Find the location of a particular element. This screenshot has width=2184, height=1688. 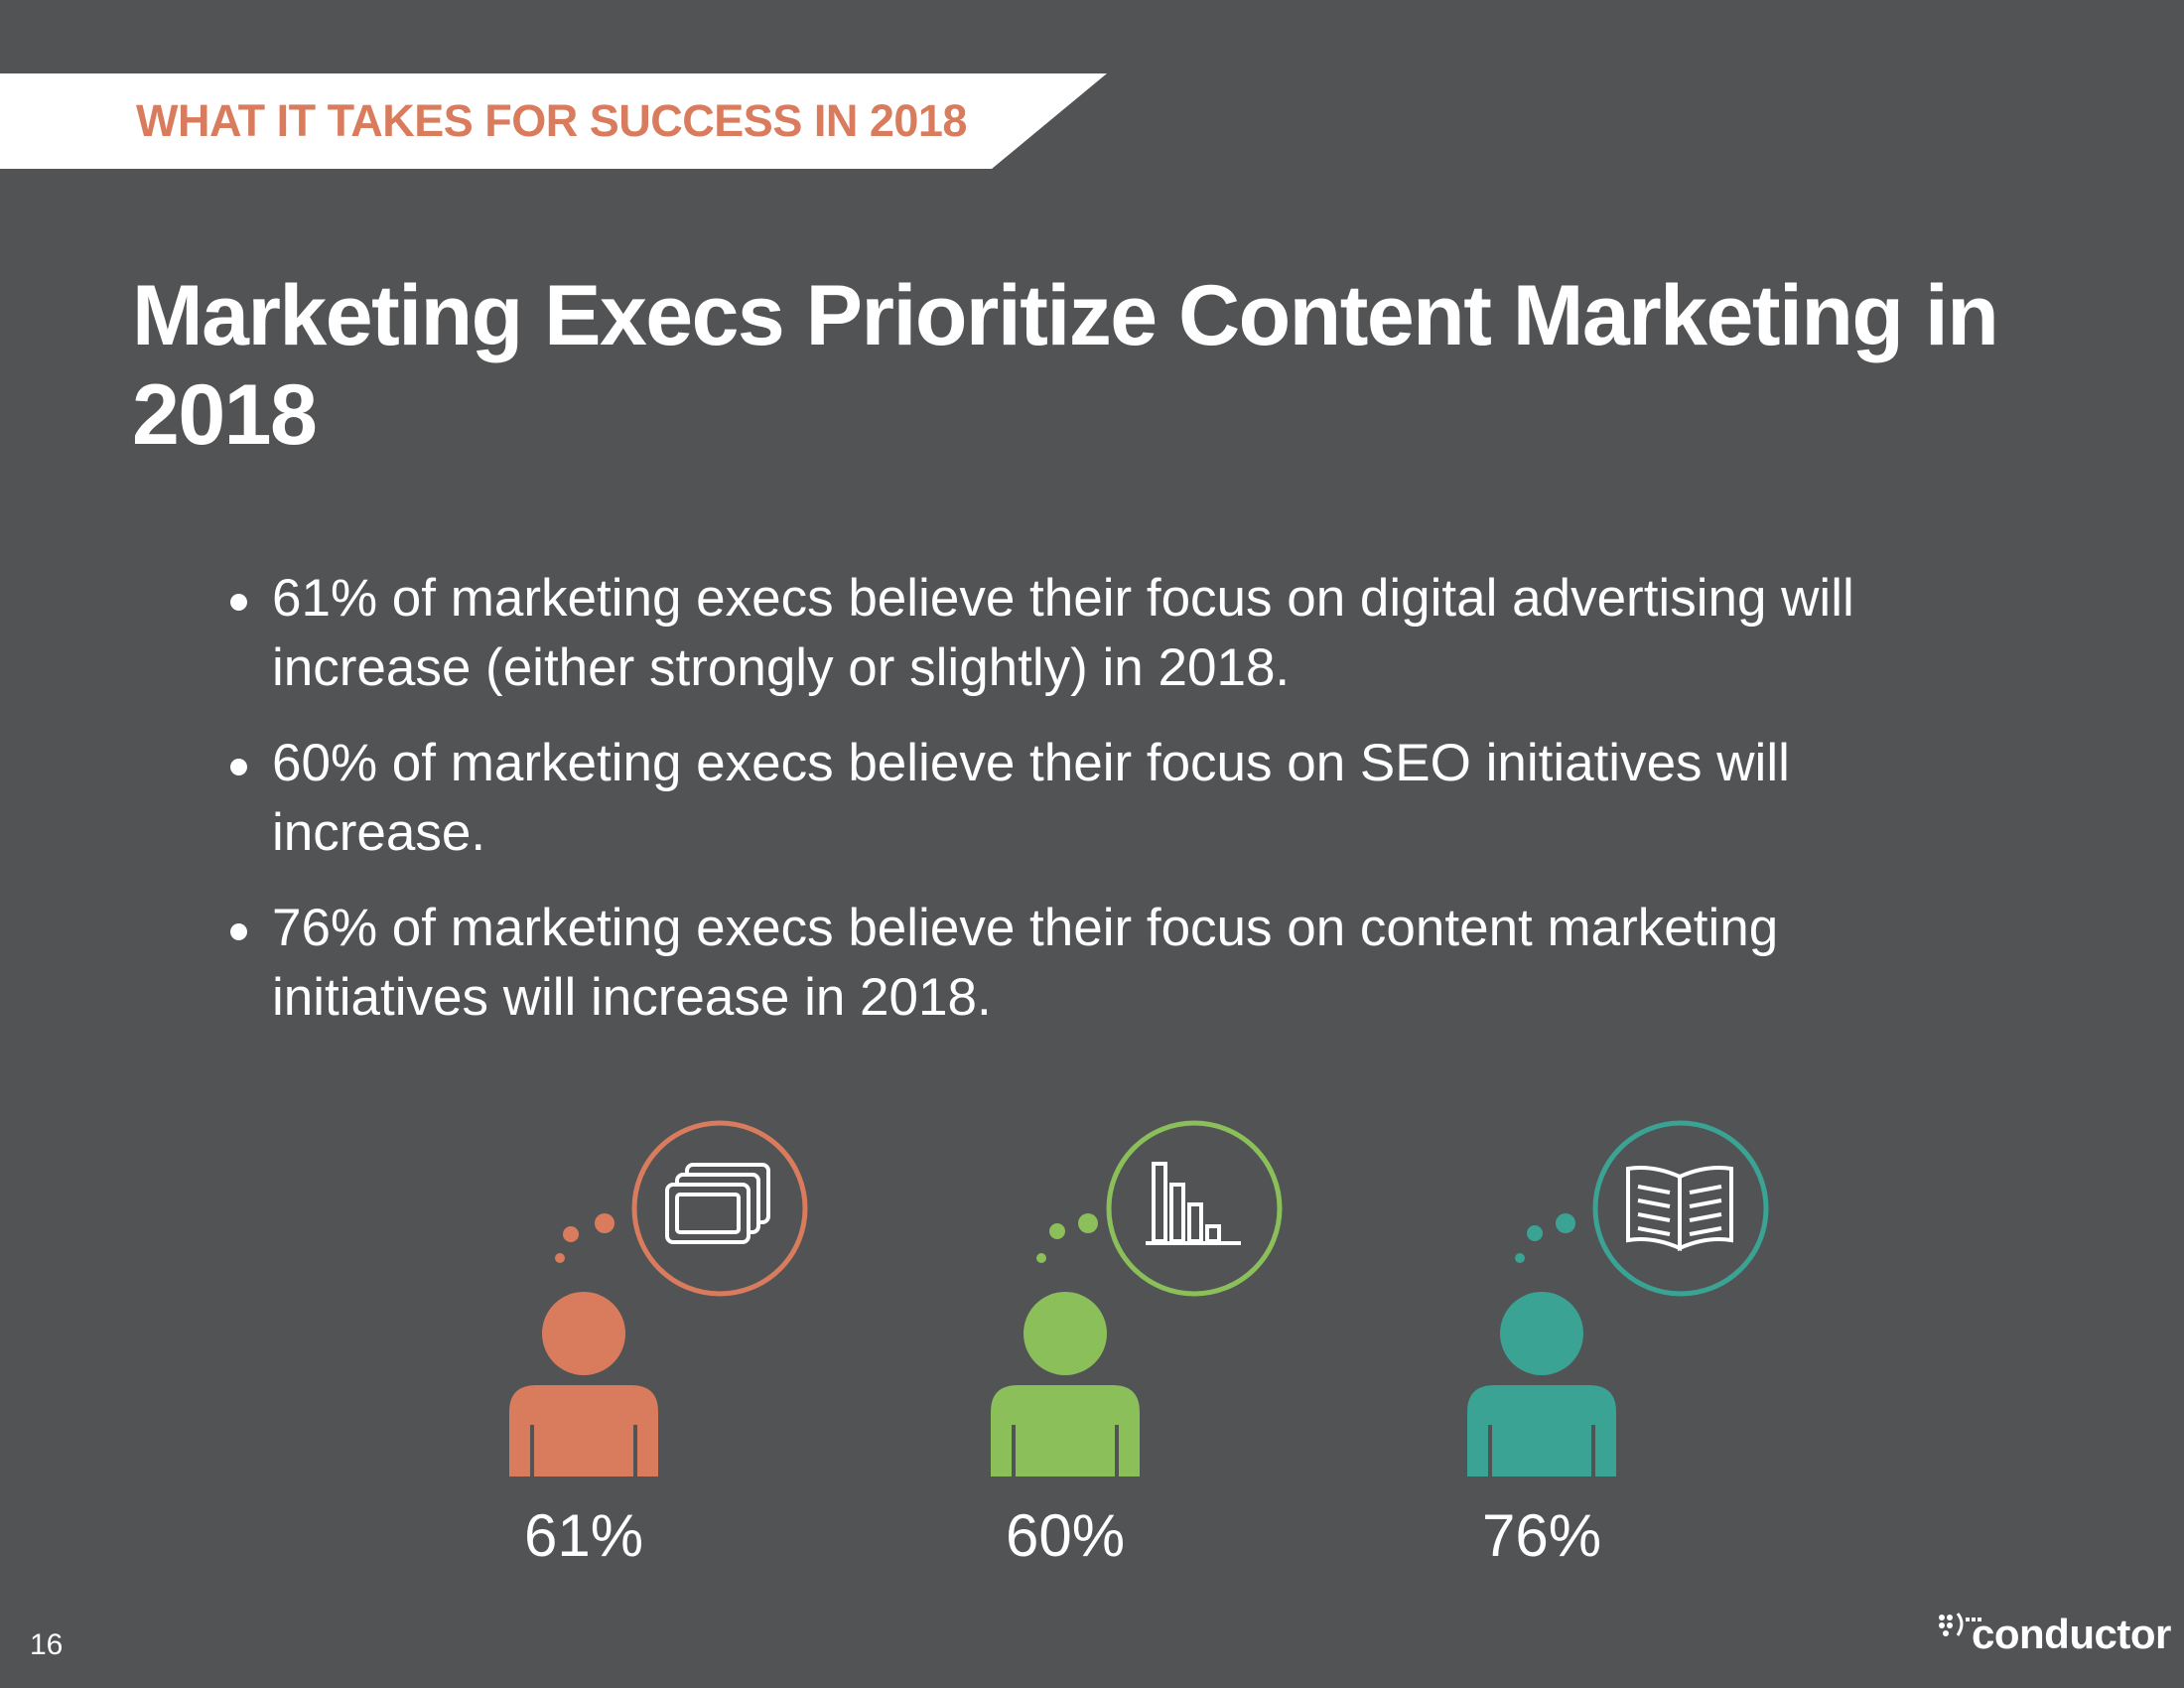

section-banner is located at coordinates (553, 121).